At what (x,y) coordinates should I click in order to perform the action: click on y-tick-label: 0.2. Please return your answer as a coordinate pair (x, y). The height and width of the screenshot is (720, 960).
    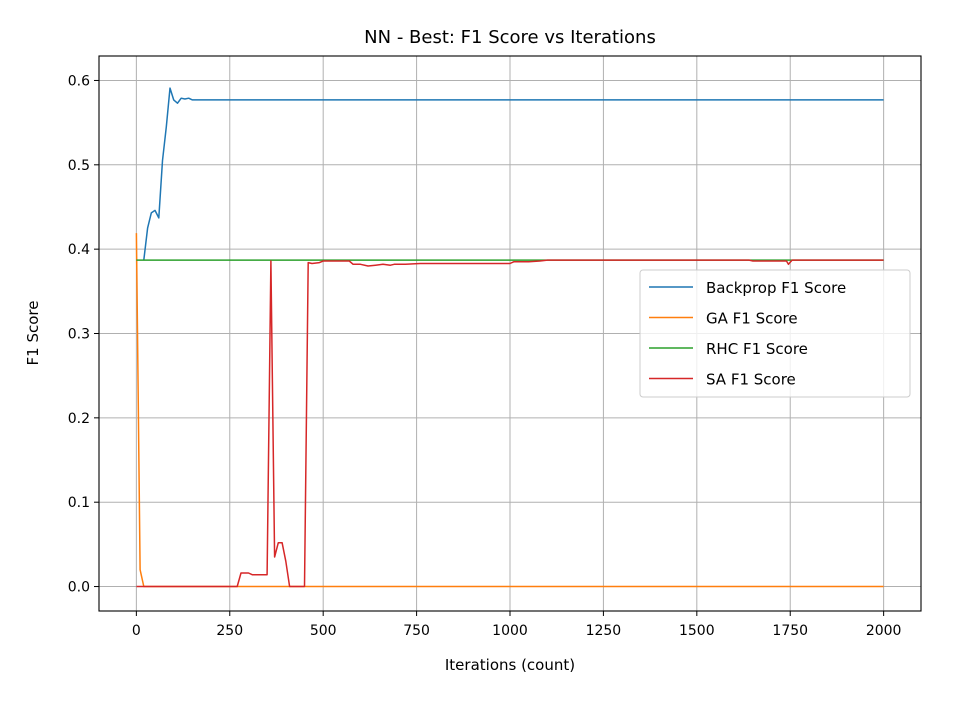
    Looking at the image, I should click on (79, 419).